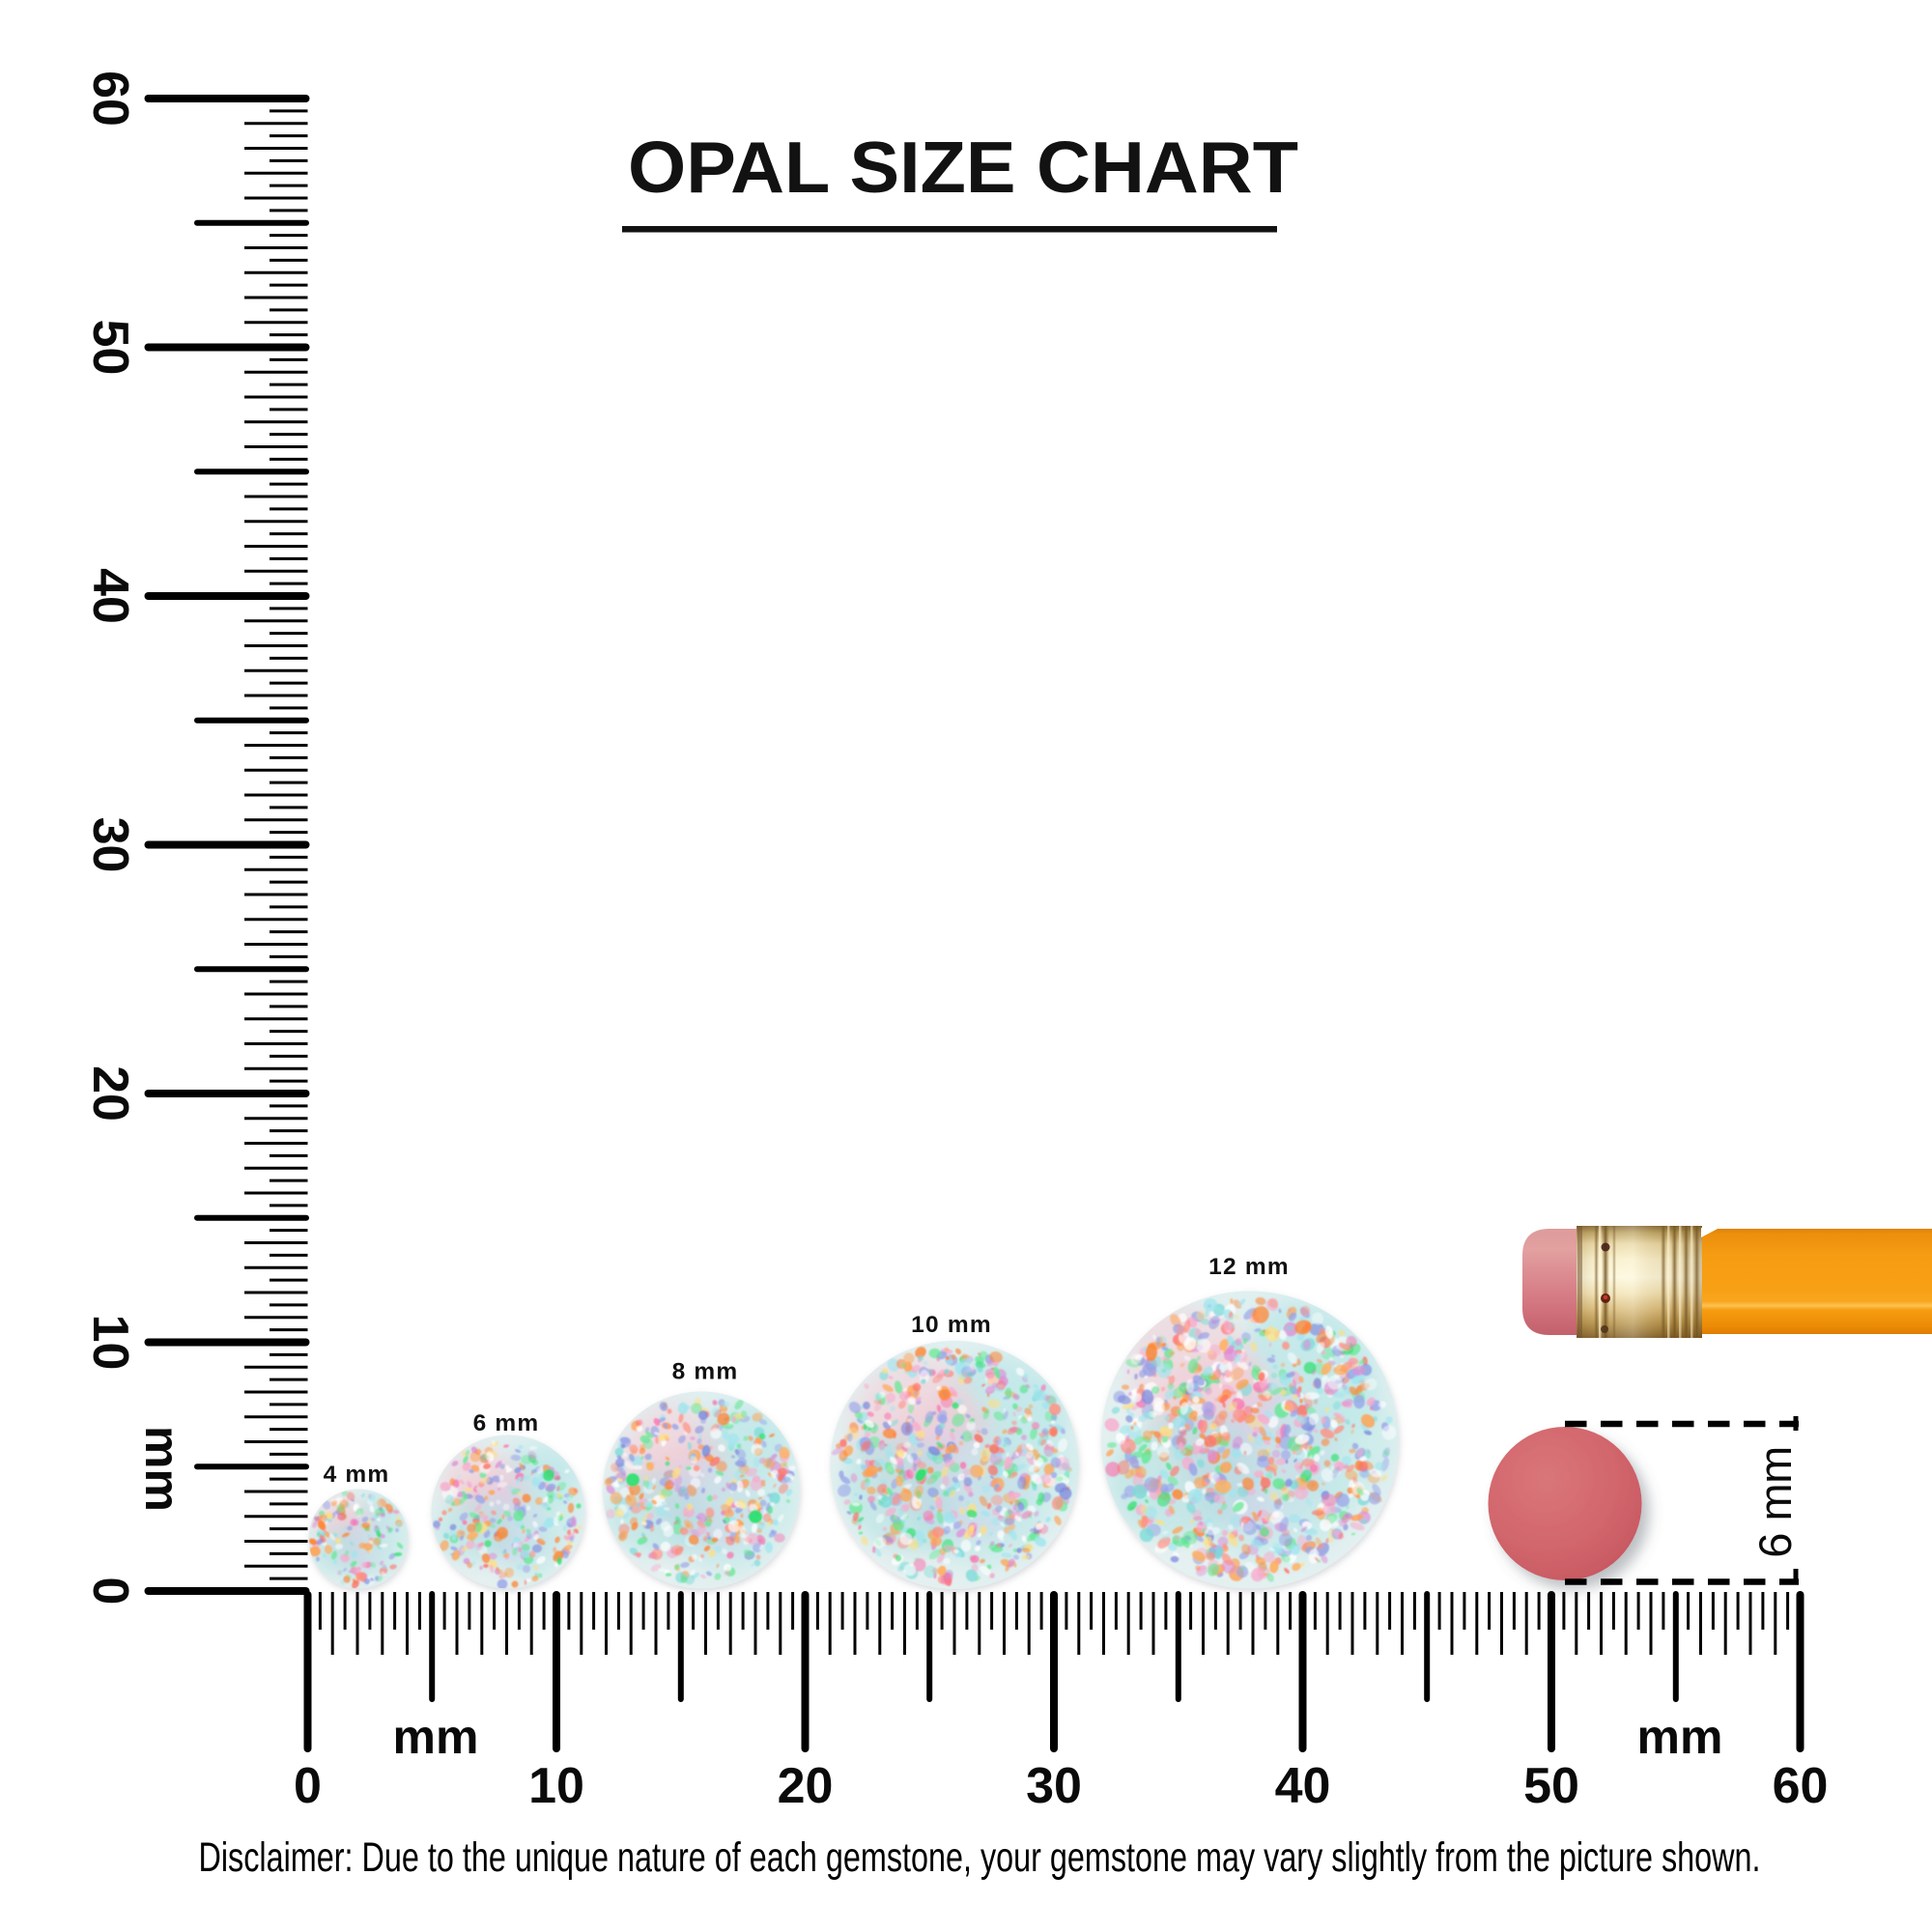 The width and height of the screenshot is (1932, 1932). What do you see at coordinates (357, 1475) in the screenshot?
I see `svg-text: 4 mm` at bounding box center [357, 1475].